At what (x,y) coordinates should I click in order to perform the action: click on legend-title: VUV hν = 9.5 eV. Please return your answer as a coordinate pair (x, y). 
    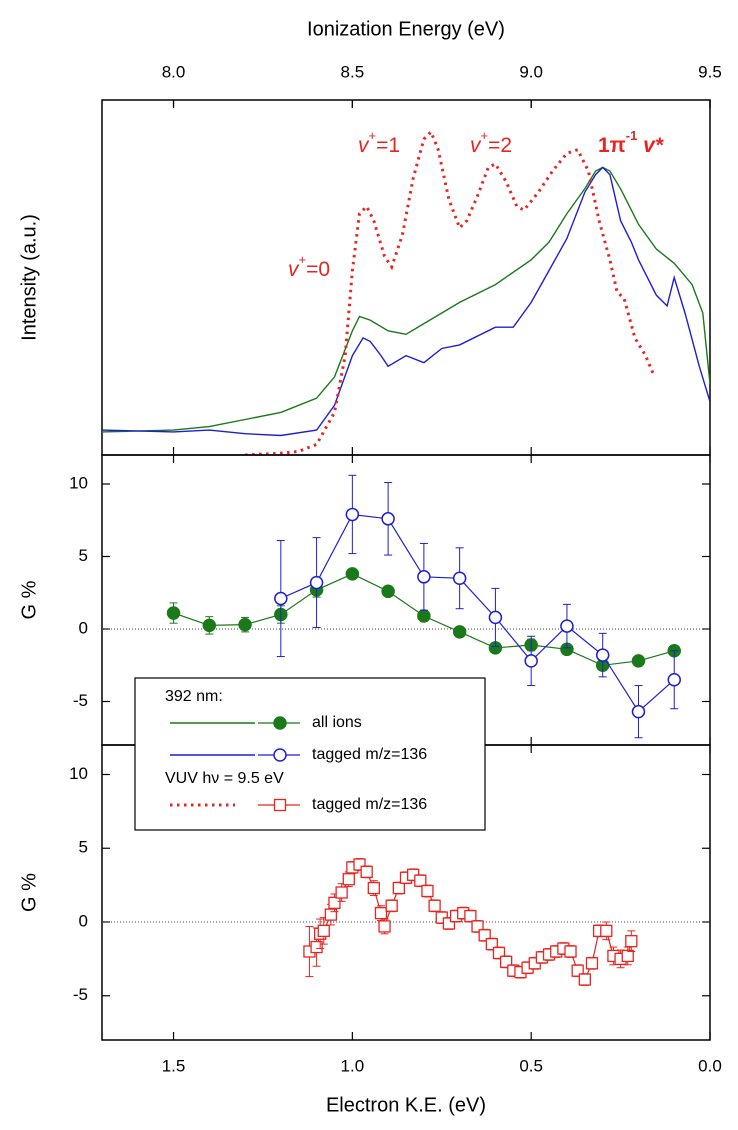
    Looking at the image, I should click on (224, 778).